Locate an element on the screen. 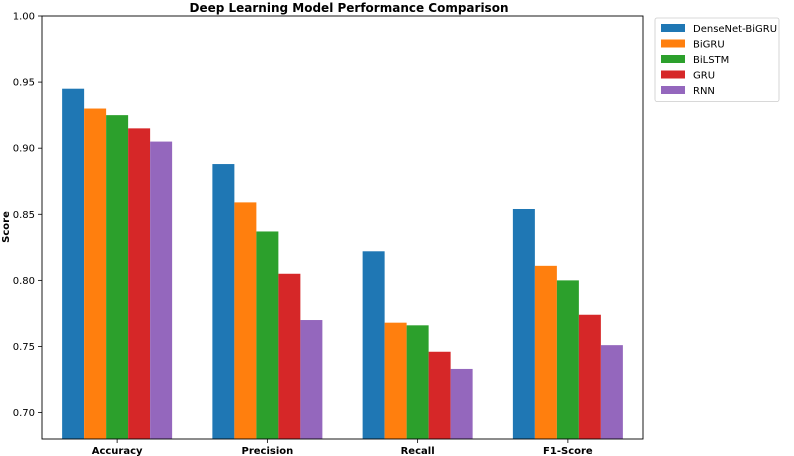  legend-label-densenet-bigru: DenseNet-BiGRU is located at coordinates (735, 29).